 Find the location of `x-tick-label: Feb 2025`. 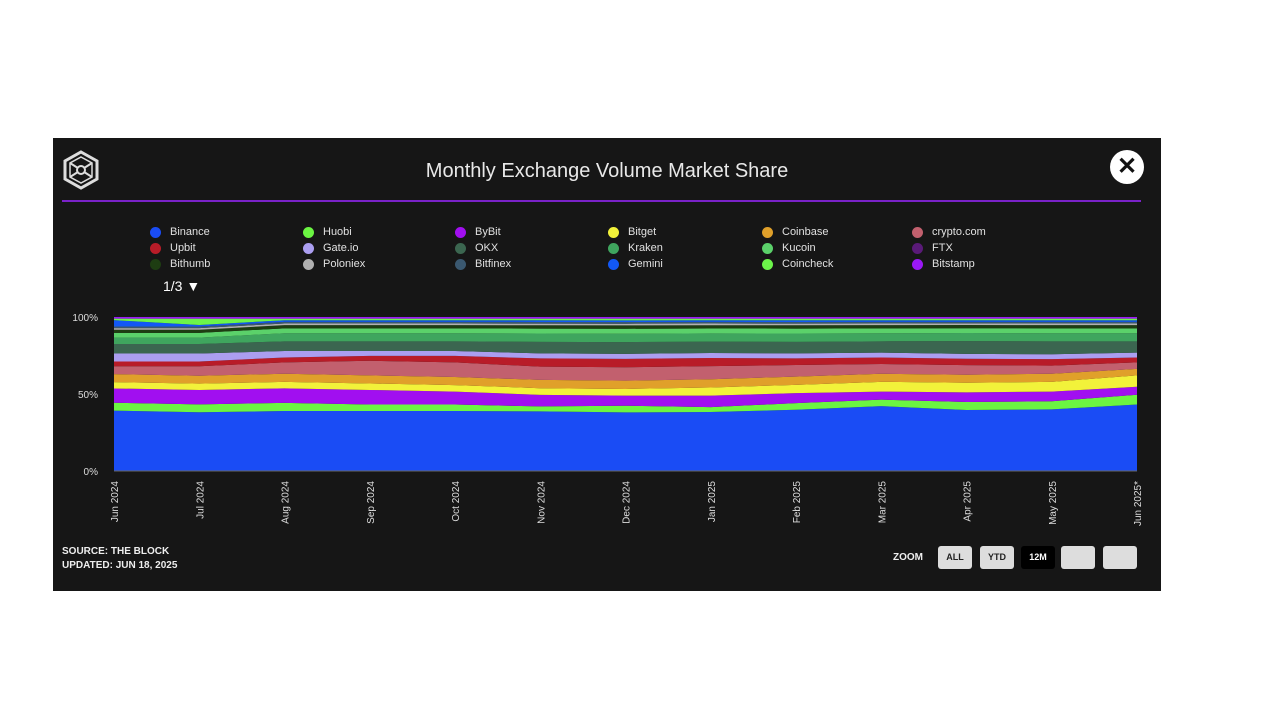

x-tick-label: Feb 2025 is located at coordinates (797, 502).